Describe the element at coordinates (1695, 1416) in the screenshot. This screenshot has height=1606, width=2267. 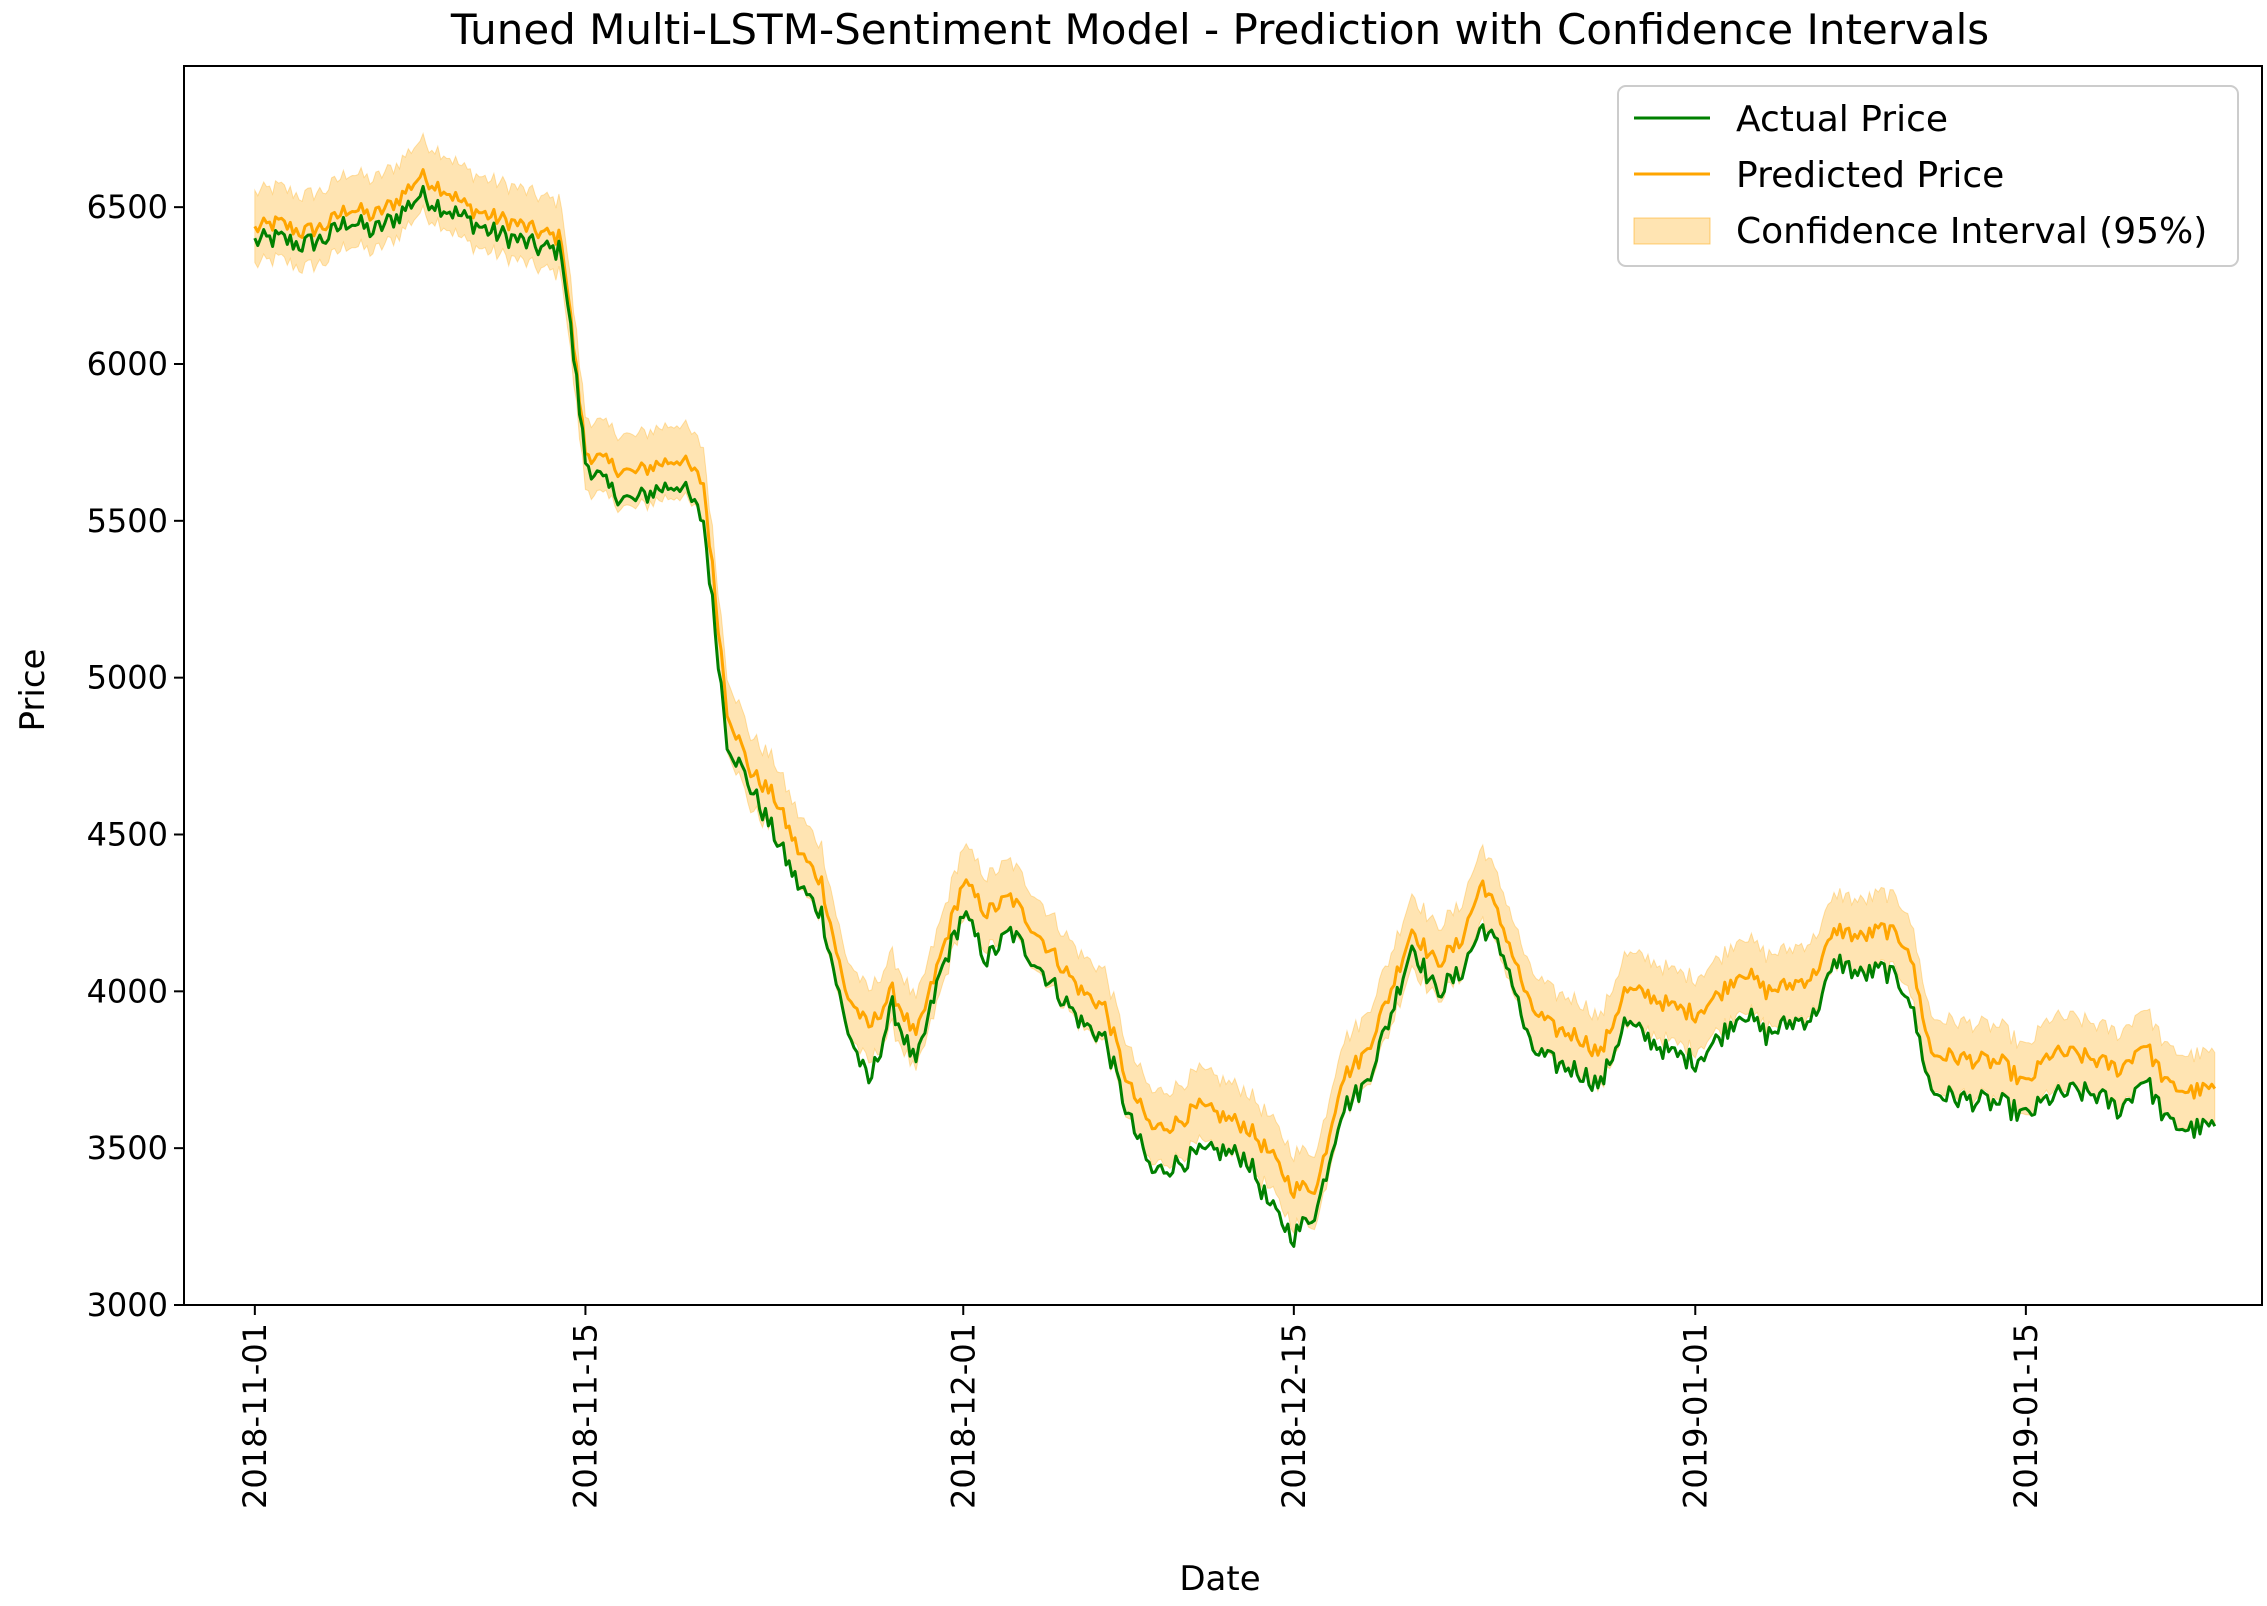
I see `x-tick-label: 2019-01-01` at that location.